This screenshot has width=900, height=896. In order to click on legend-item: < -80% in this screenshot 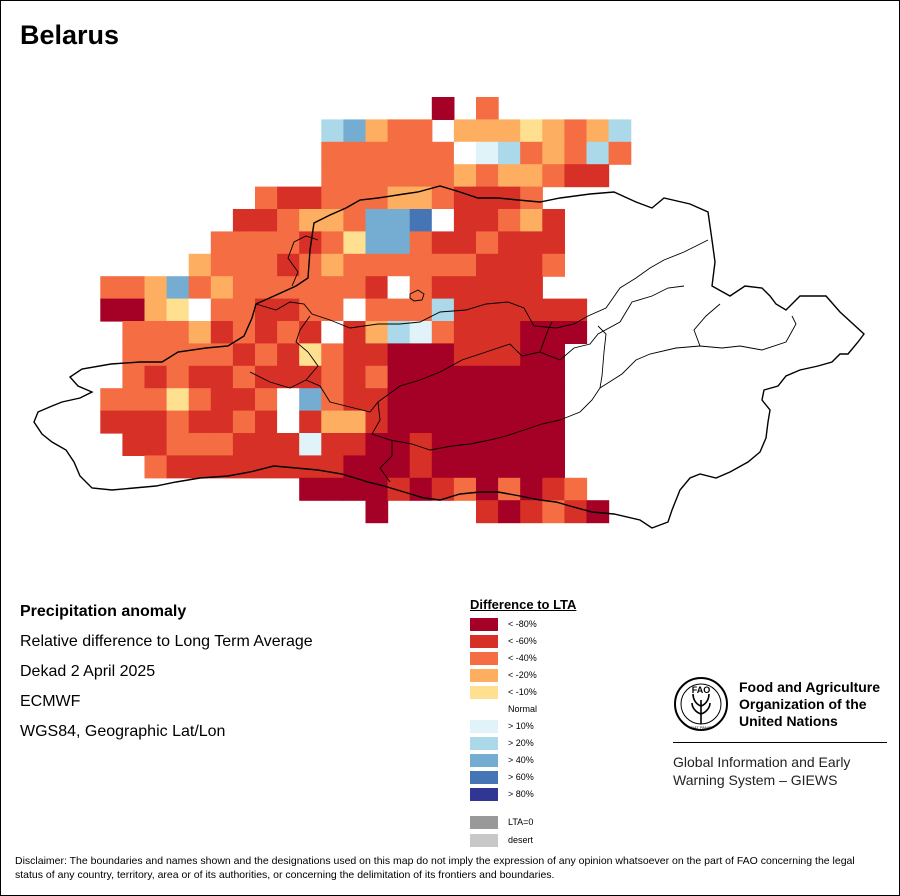, I will do `click(503, 624)`.